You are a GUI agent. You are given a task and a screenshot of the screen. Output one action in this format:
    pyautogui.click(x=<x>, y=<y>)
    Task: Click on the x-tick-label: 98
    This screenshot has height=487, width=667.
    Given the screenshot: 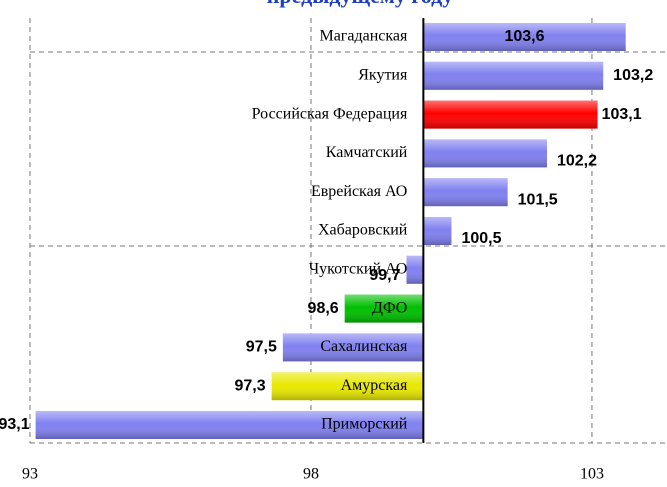 What is the action you would take?
    pyautogui.click(x=311, y=474)
    